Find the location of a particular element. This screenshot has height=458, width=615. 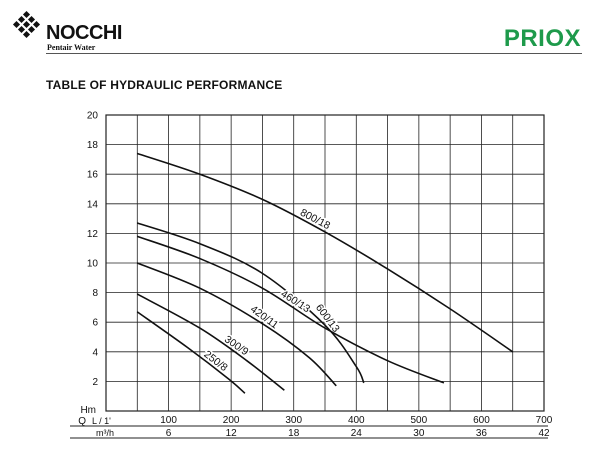

y-tick-label: 6 is located at coordinates (95, 323).